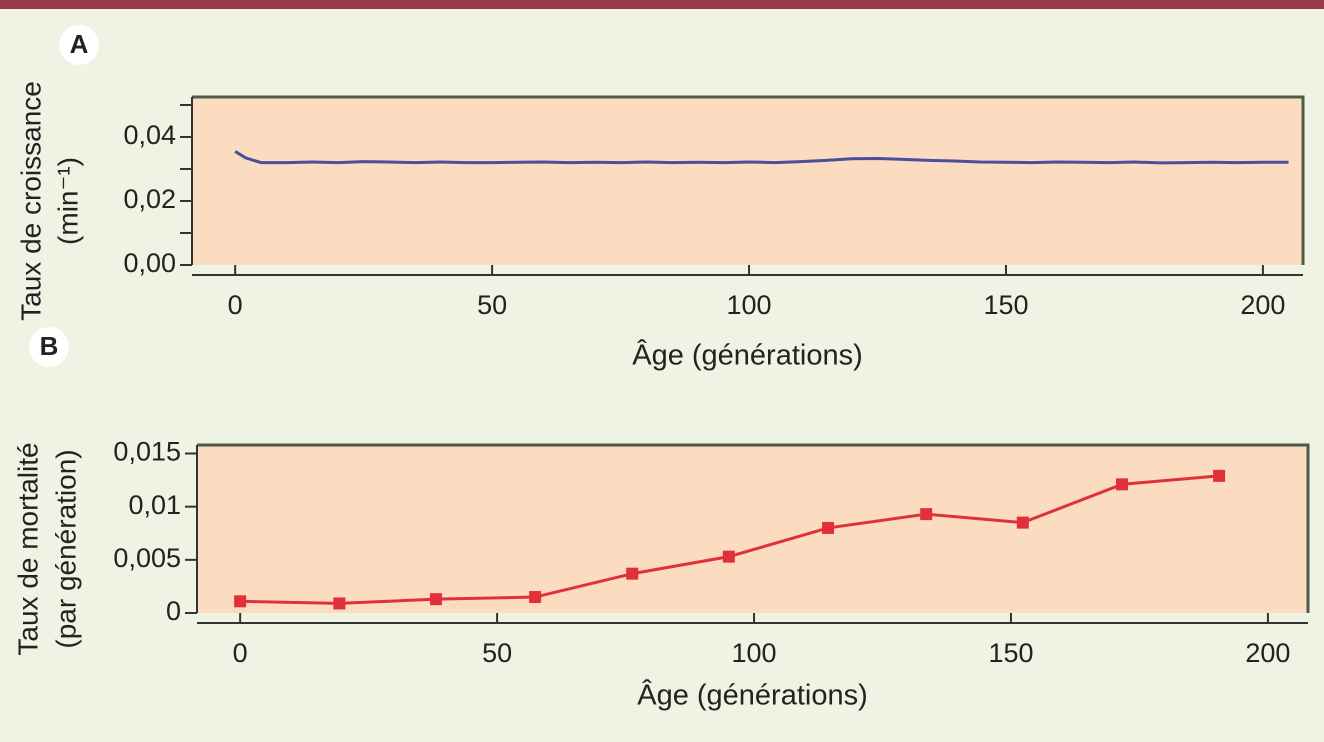  I want to click on y-tick-label: 0,04, so click(149, 135).